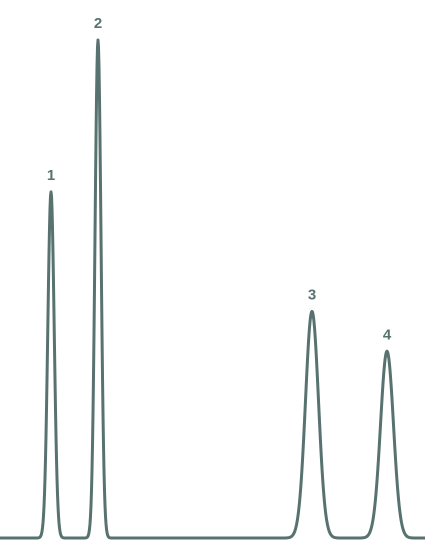 Image resolution: width=425 pixels, height=542 pixels. I want to click on peak-label-3: 3, so click(312, 294).